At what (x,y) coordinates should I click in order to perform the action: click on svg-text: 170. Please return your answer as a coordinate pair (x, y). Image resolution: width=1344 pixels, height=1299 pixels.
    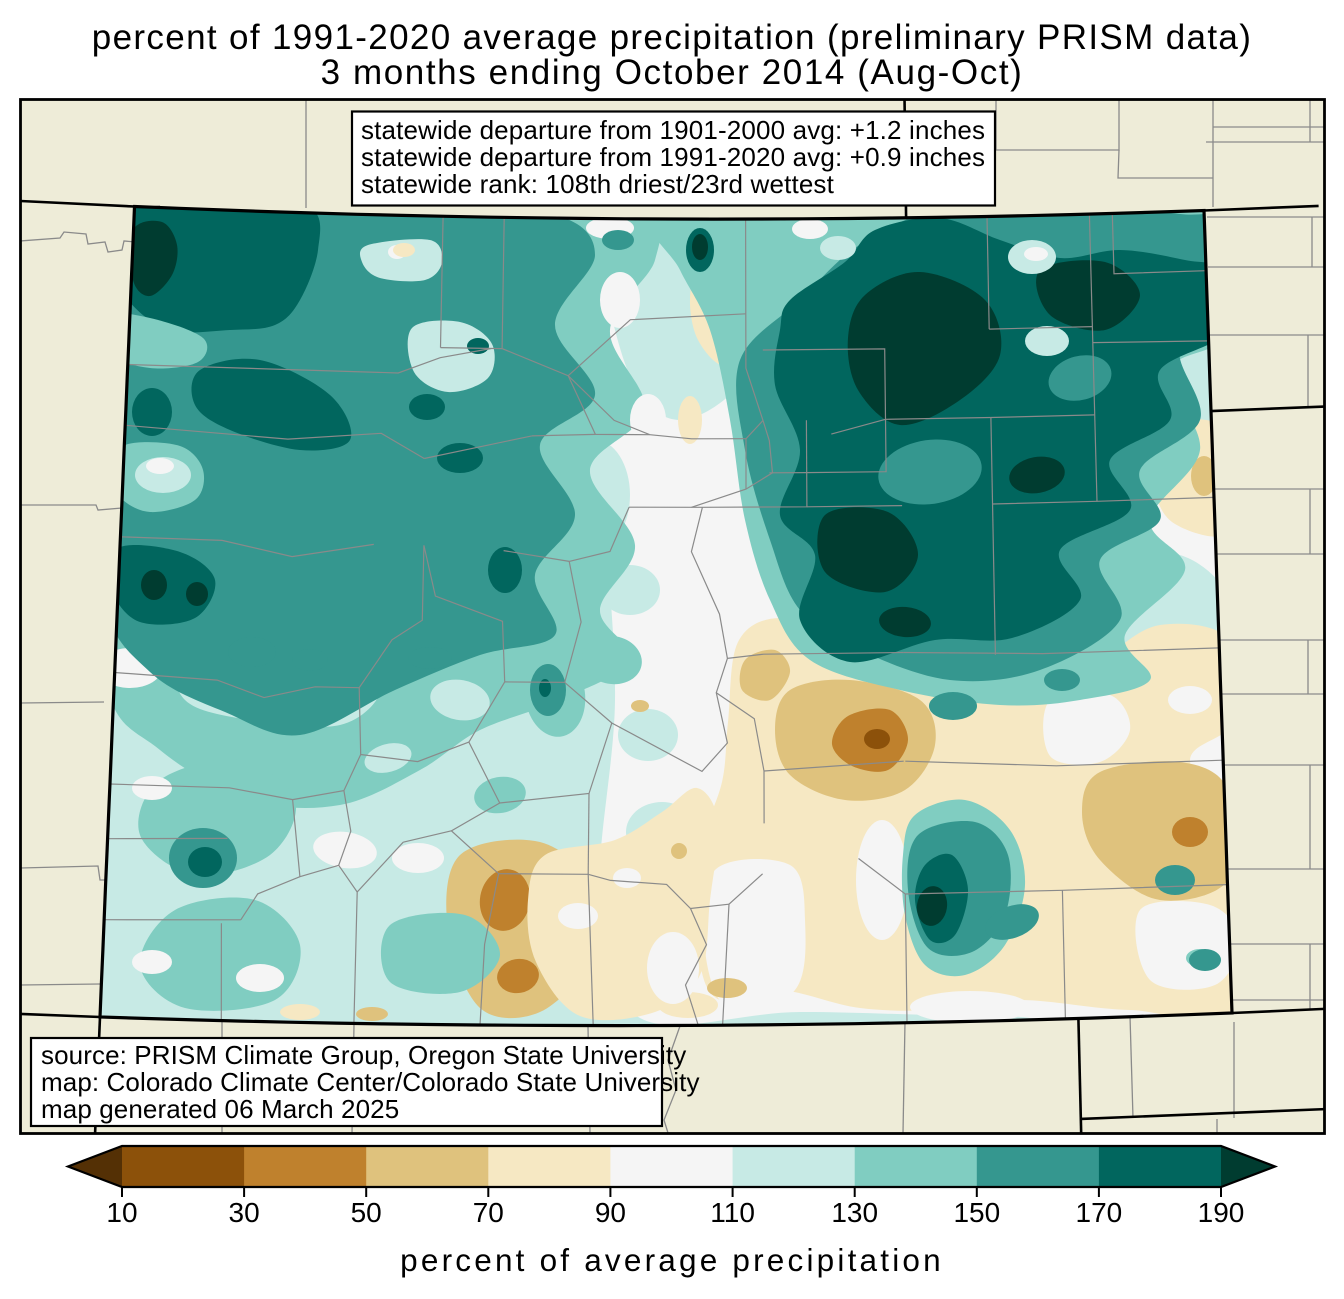
    Looking at the image, I should click on (1099, 1212).